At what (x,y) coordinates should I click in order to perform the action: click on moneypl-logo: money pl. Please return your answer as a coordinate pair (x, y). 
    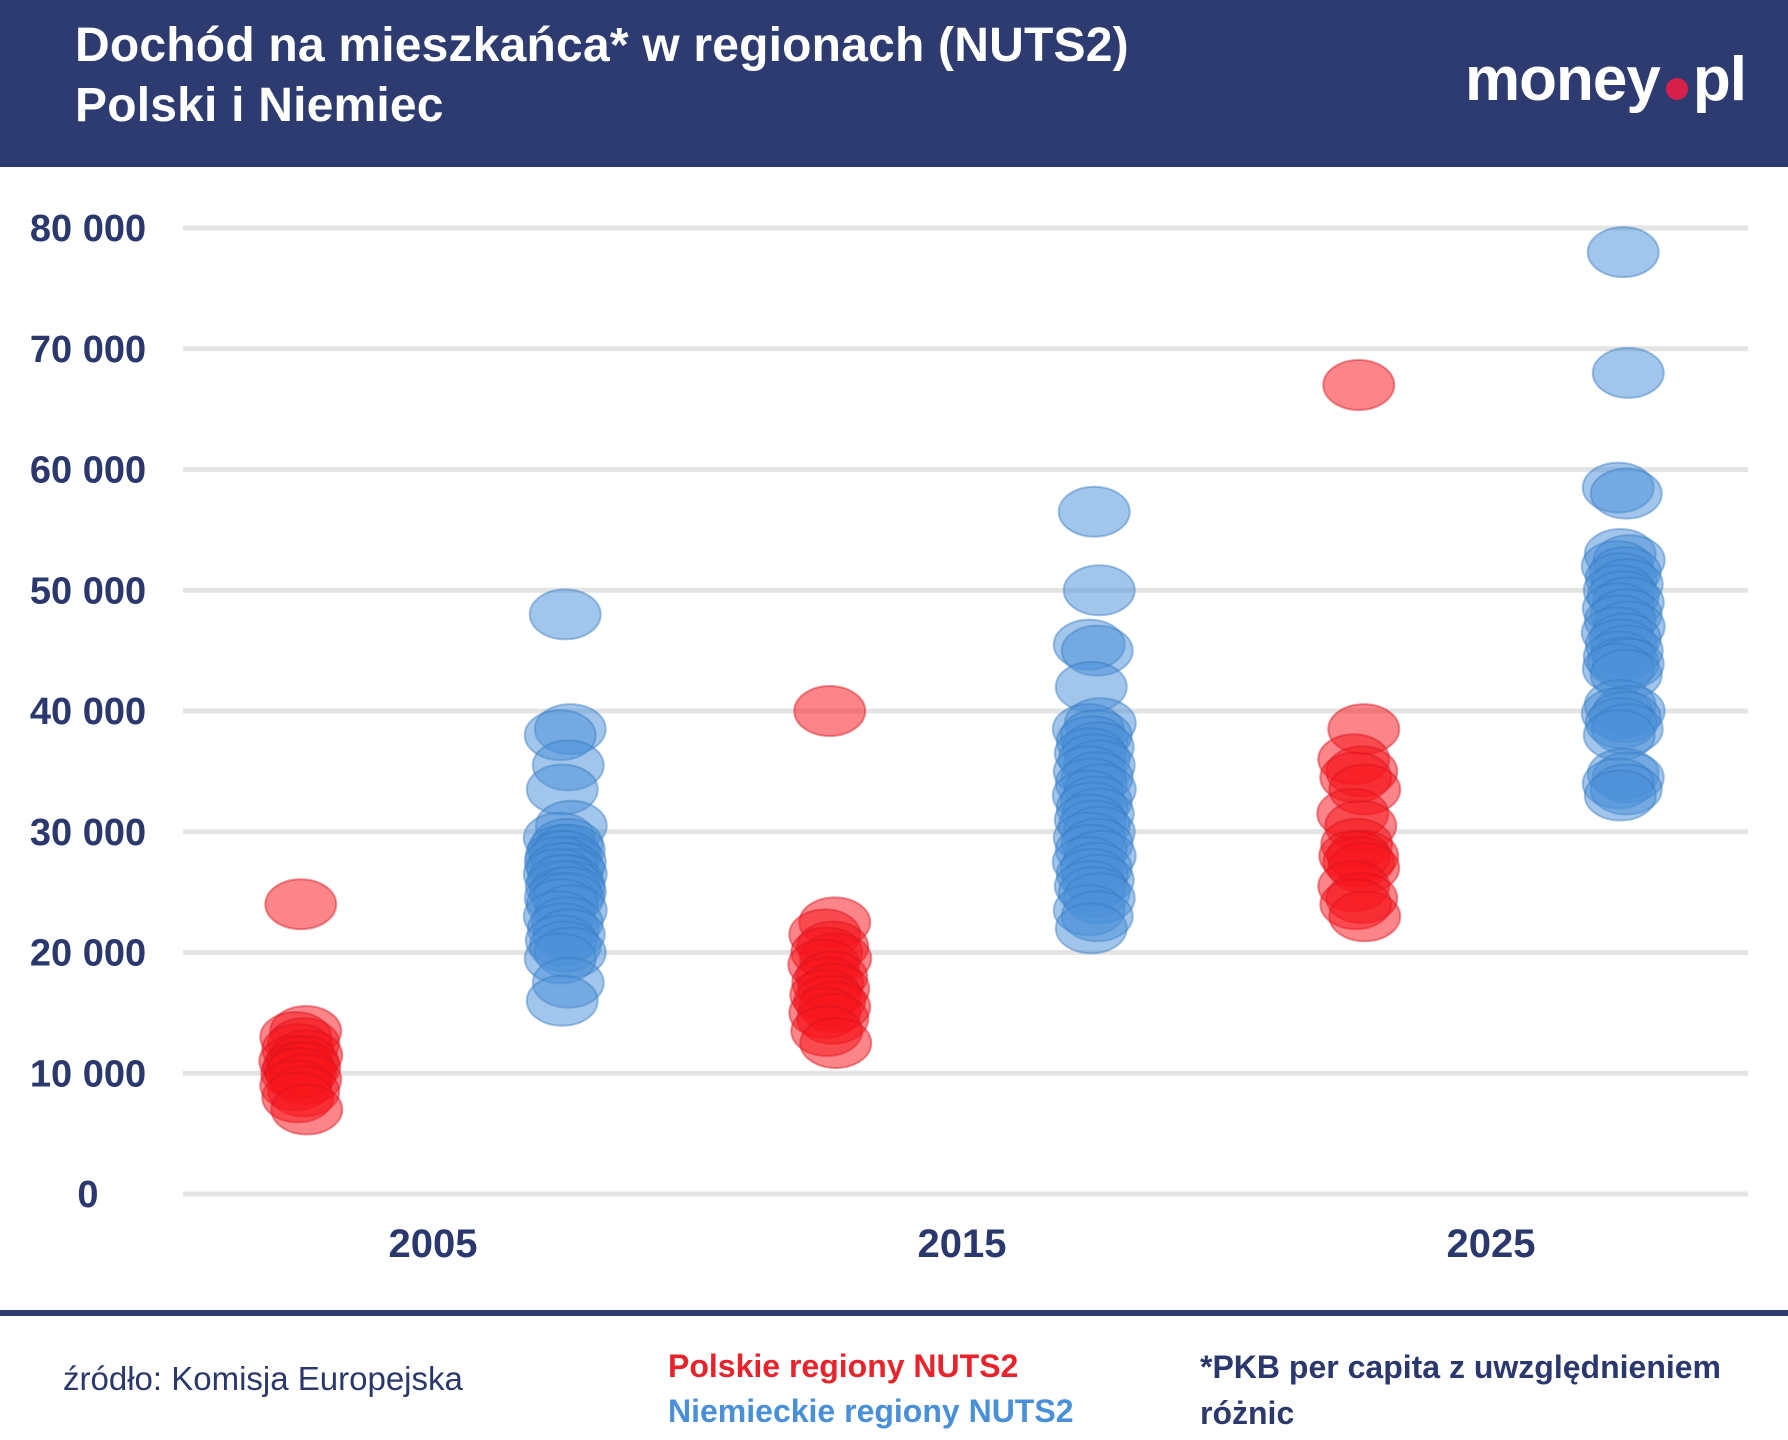
    Looking at the image, I should click on (1606, 79).